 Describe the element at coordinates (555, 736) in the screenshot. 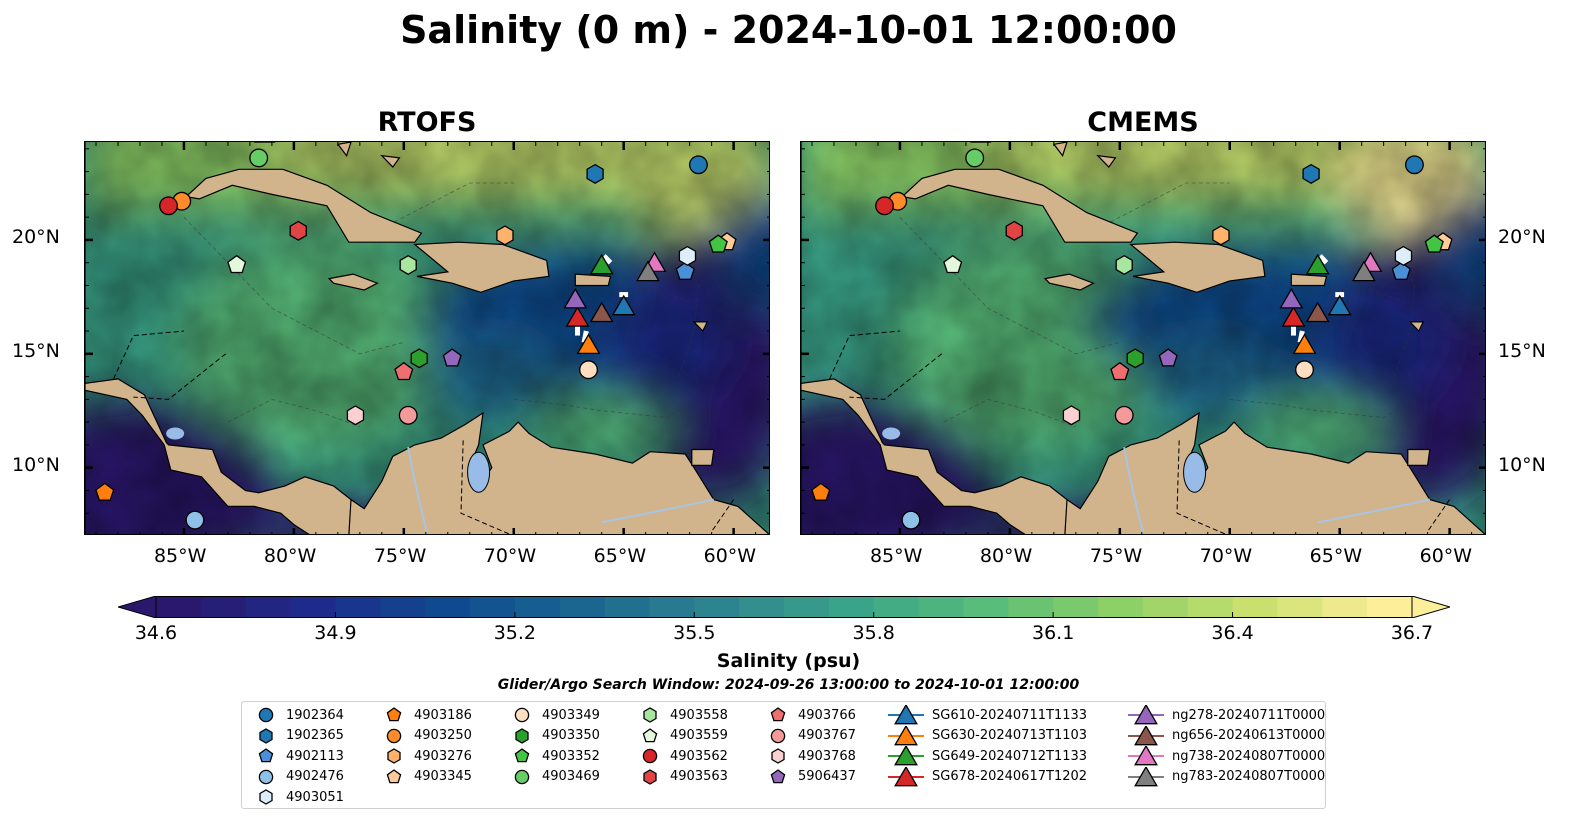

I see `legend-item: 4903350` at that location.